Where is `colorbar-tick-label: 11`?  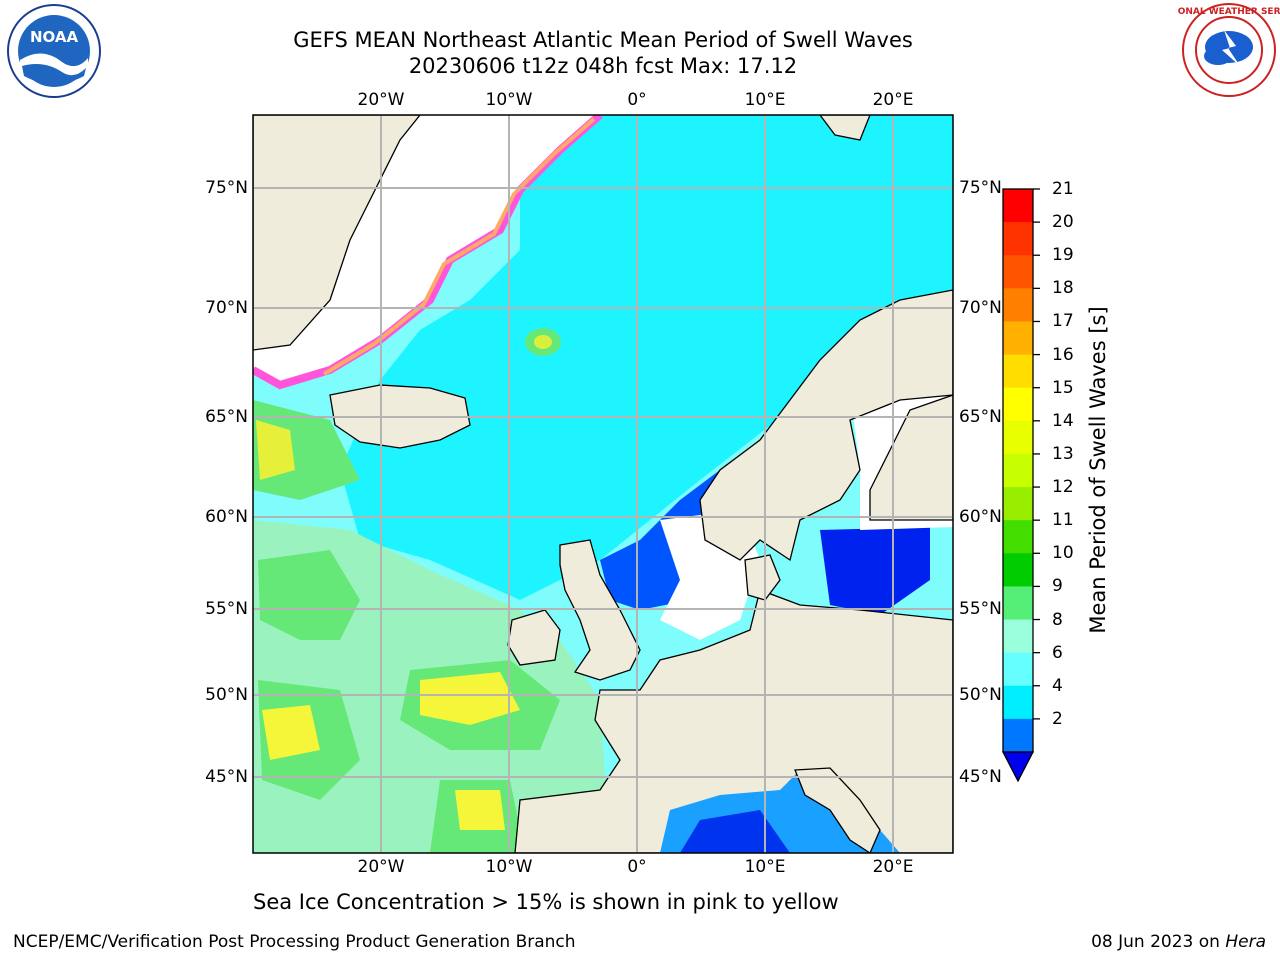
colorbar-tick-label: 11 is located at coordinates (1063, 520).